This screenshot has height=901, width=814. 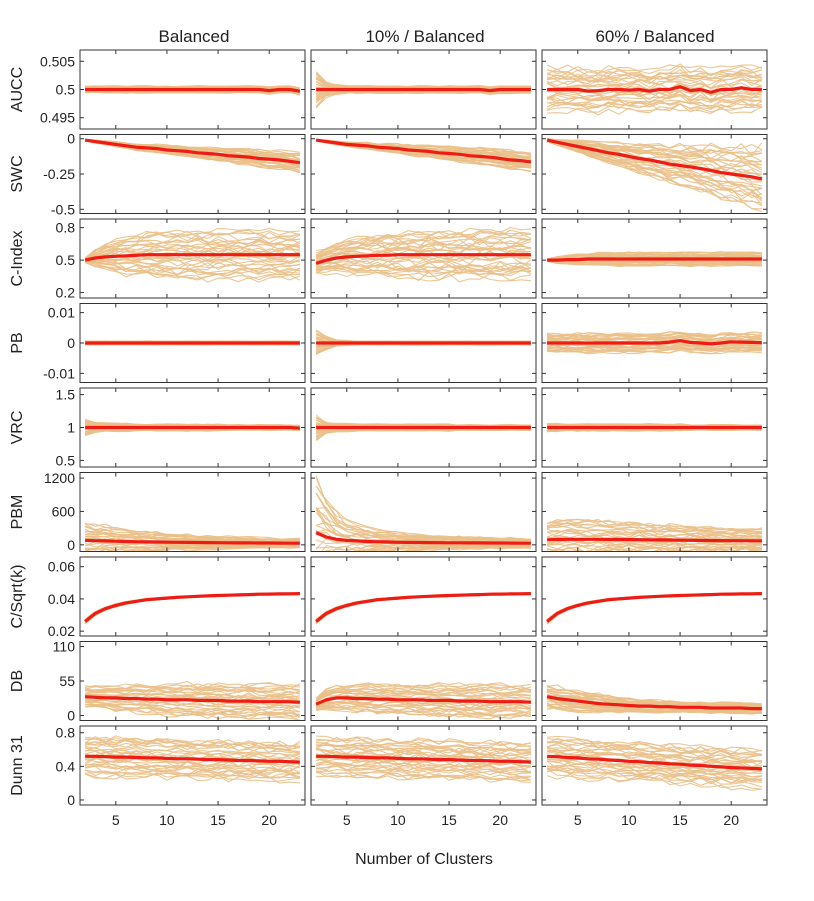 What do you see at coordinates (654, 259) in the screenshot?
I see `mean-line-c-index-col3` at bounding box center [654, 259].